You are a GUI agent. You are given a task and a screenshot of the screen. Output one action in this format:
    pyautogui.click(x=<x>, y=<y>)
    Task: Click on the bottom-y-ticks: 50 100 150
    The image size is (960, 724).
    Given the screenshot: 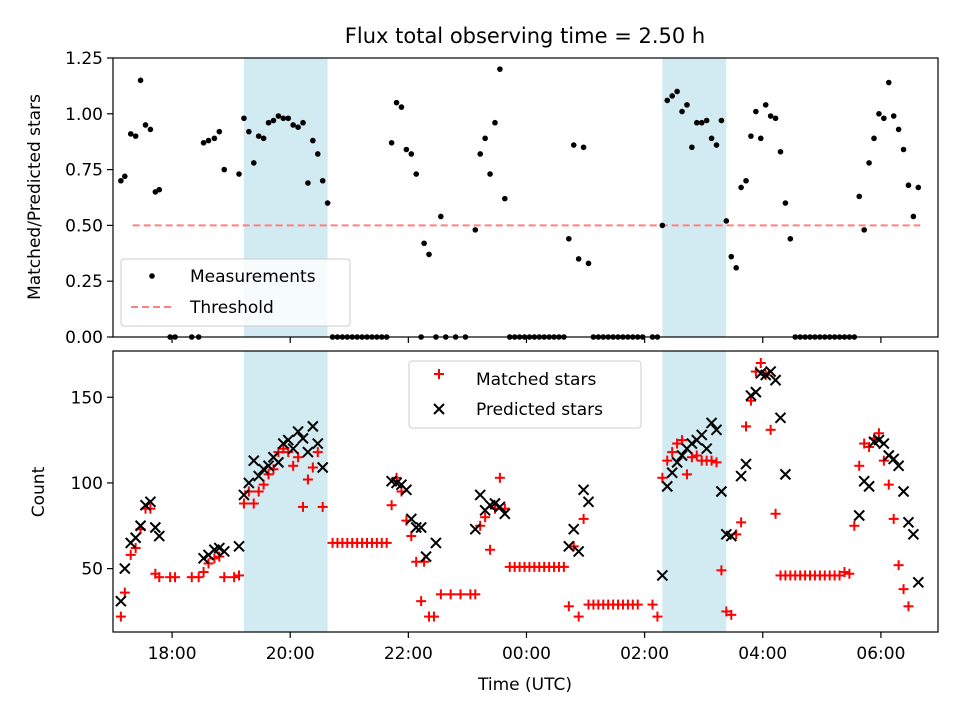 What is the action you would take?
    pyautogui.click(x=92, y=484)
    